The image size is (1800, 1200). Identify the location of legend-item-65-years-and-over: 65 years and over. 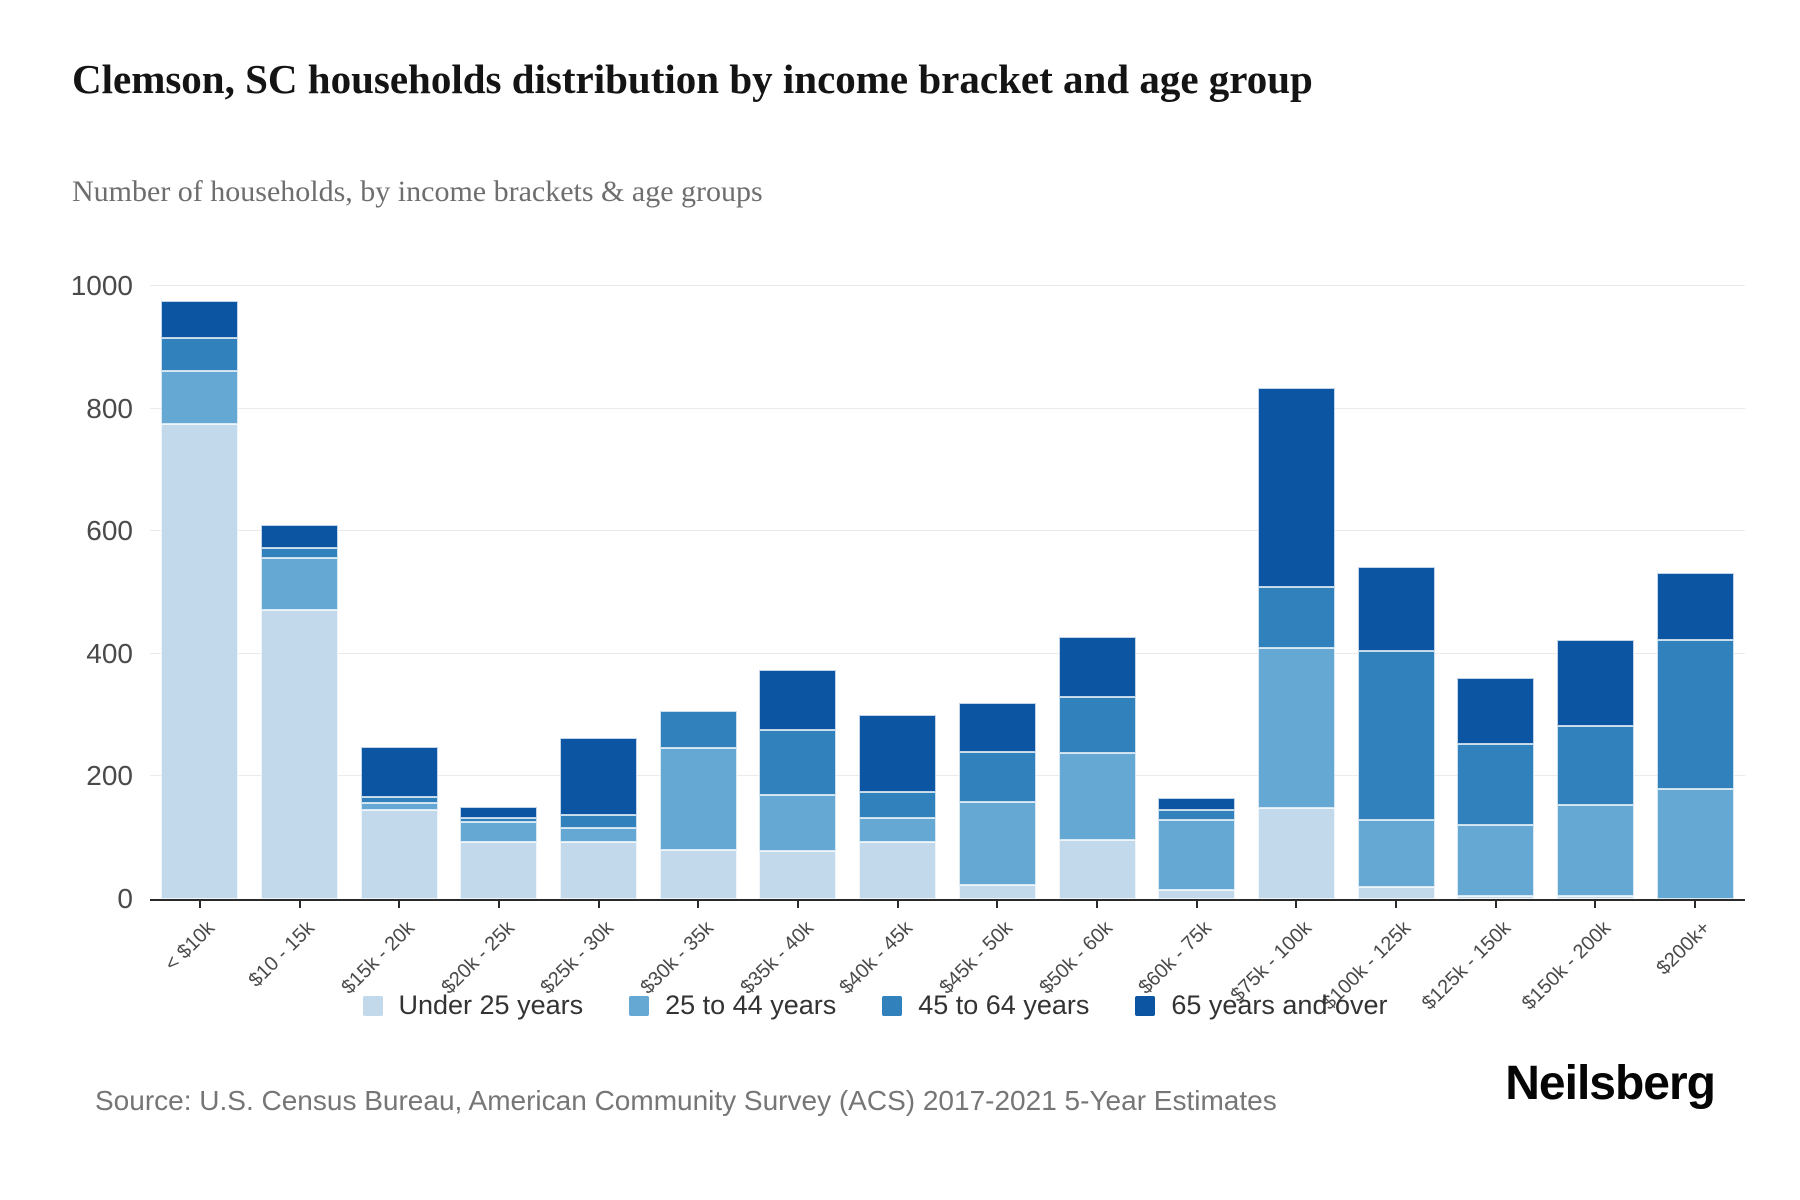
(1261, 1005).